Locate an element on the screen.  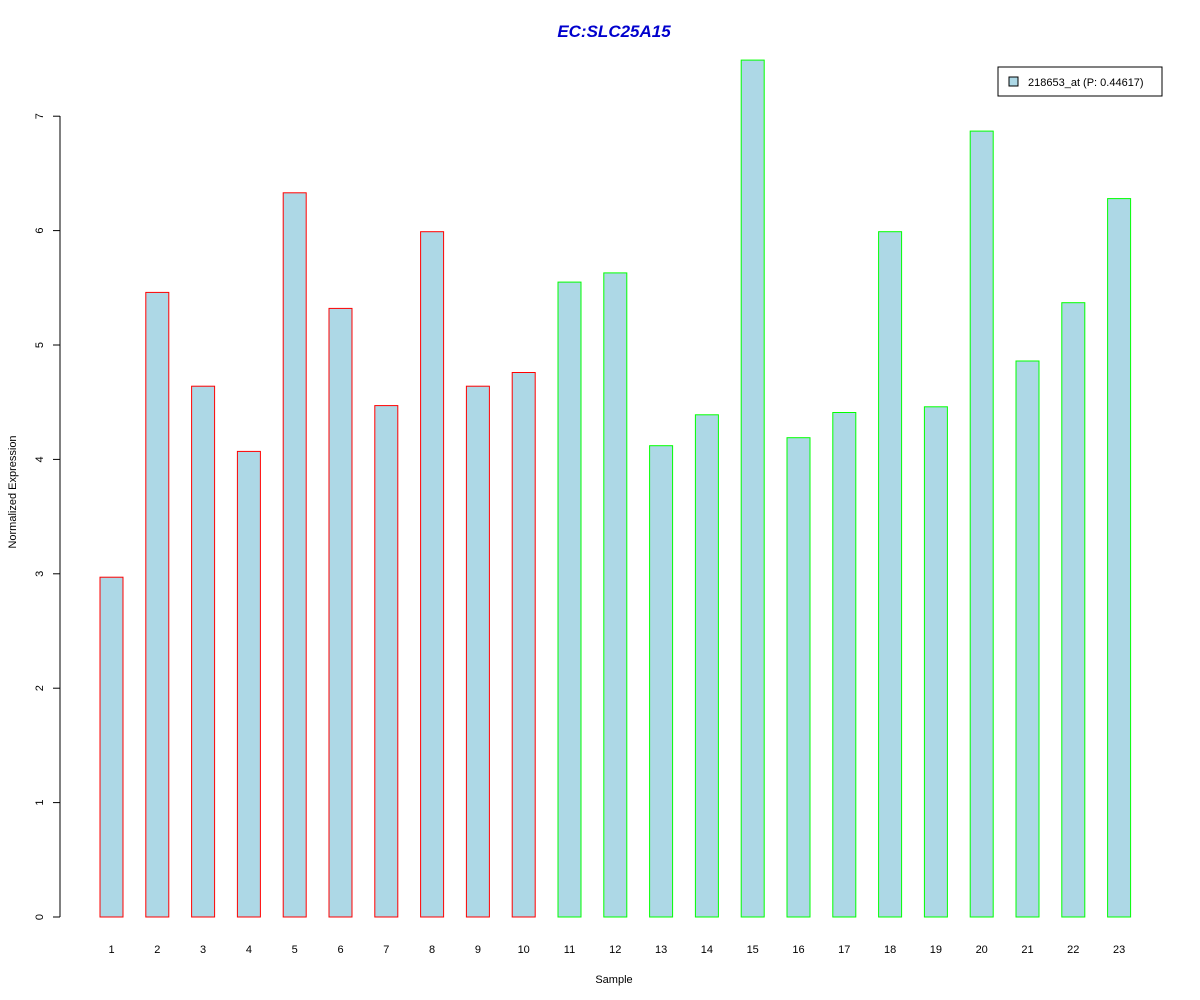
y-tick-label: 0 is located at coordinates (40, 917).